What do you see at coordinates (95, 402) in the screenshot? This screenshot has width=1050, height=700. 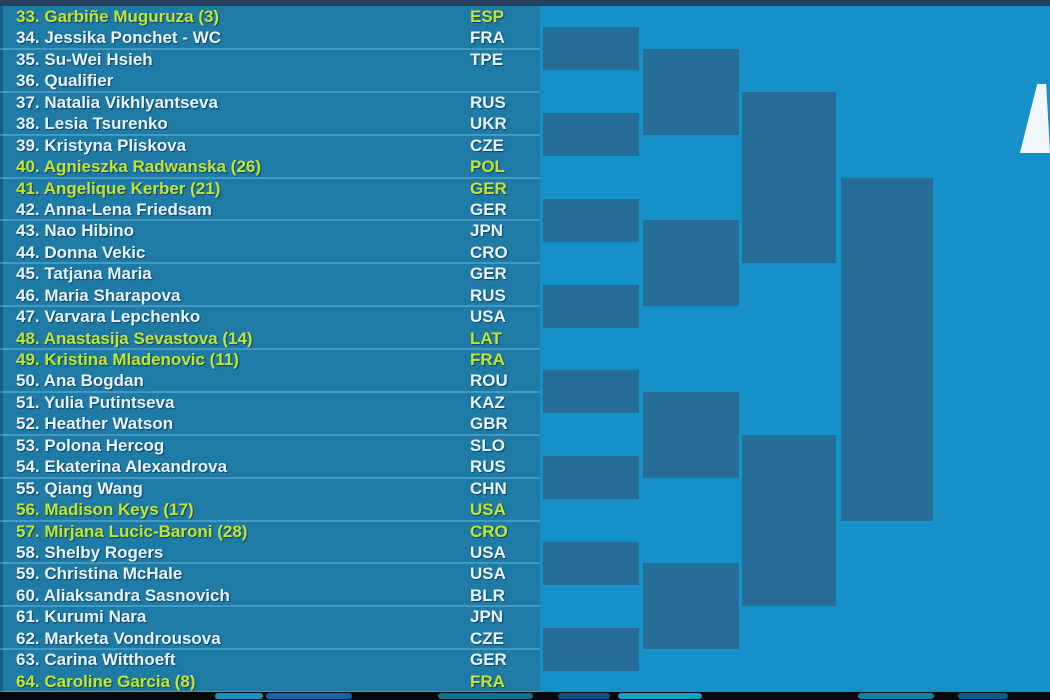 I see `player-entry: 51. Yulia Putintseva` at bounding box center [95, 402].